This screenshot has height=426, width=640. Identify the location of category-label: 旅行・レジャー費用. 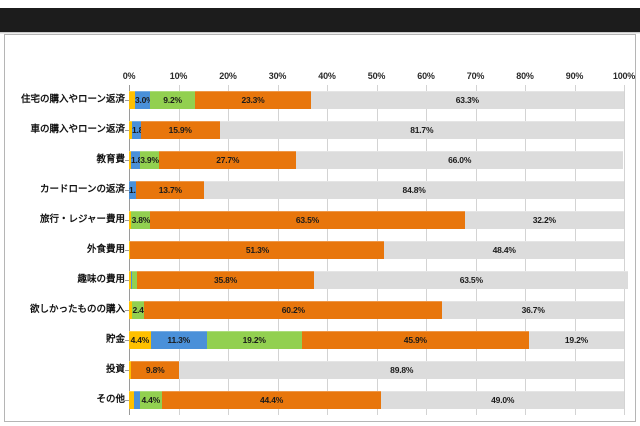
(82, 219).